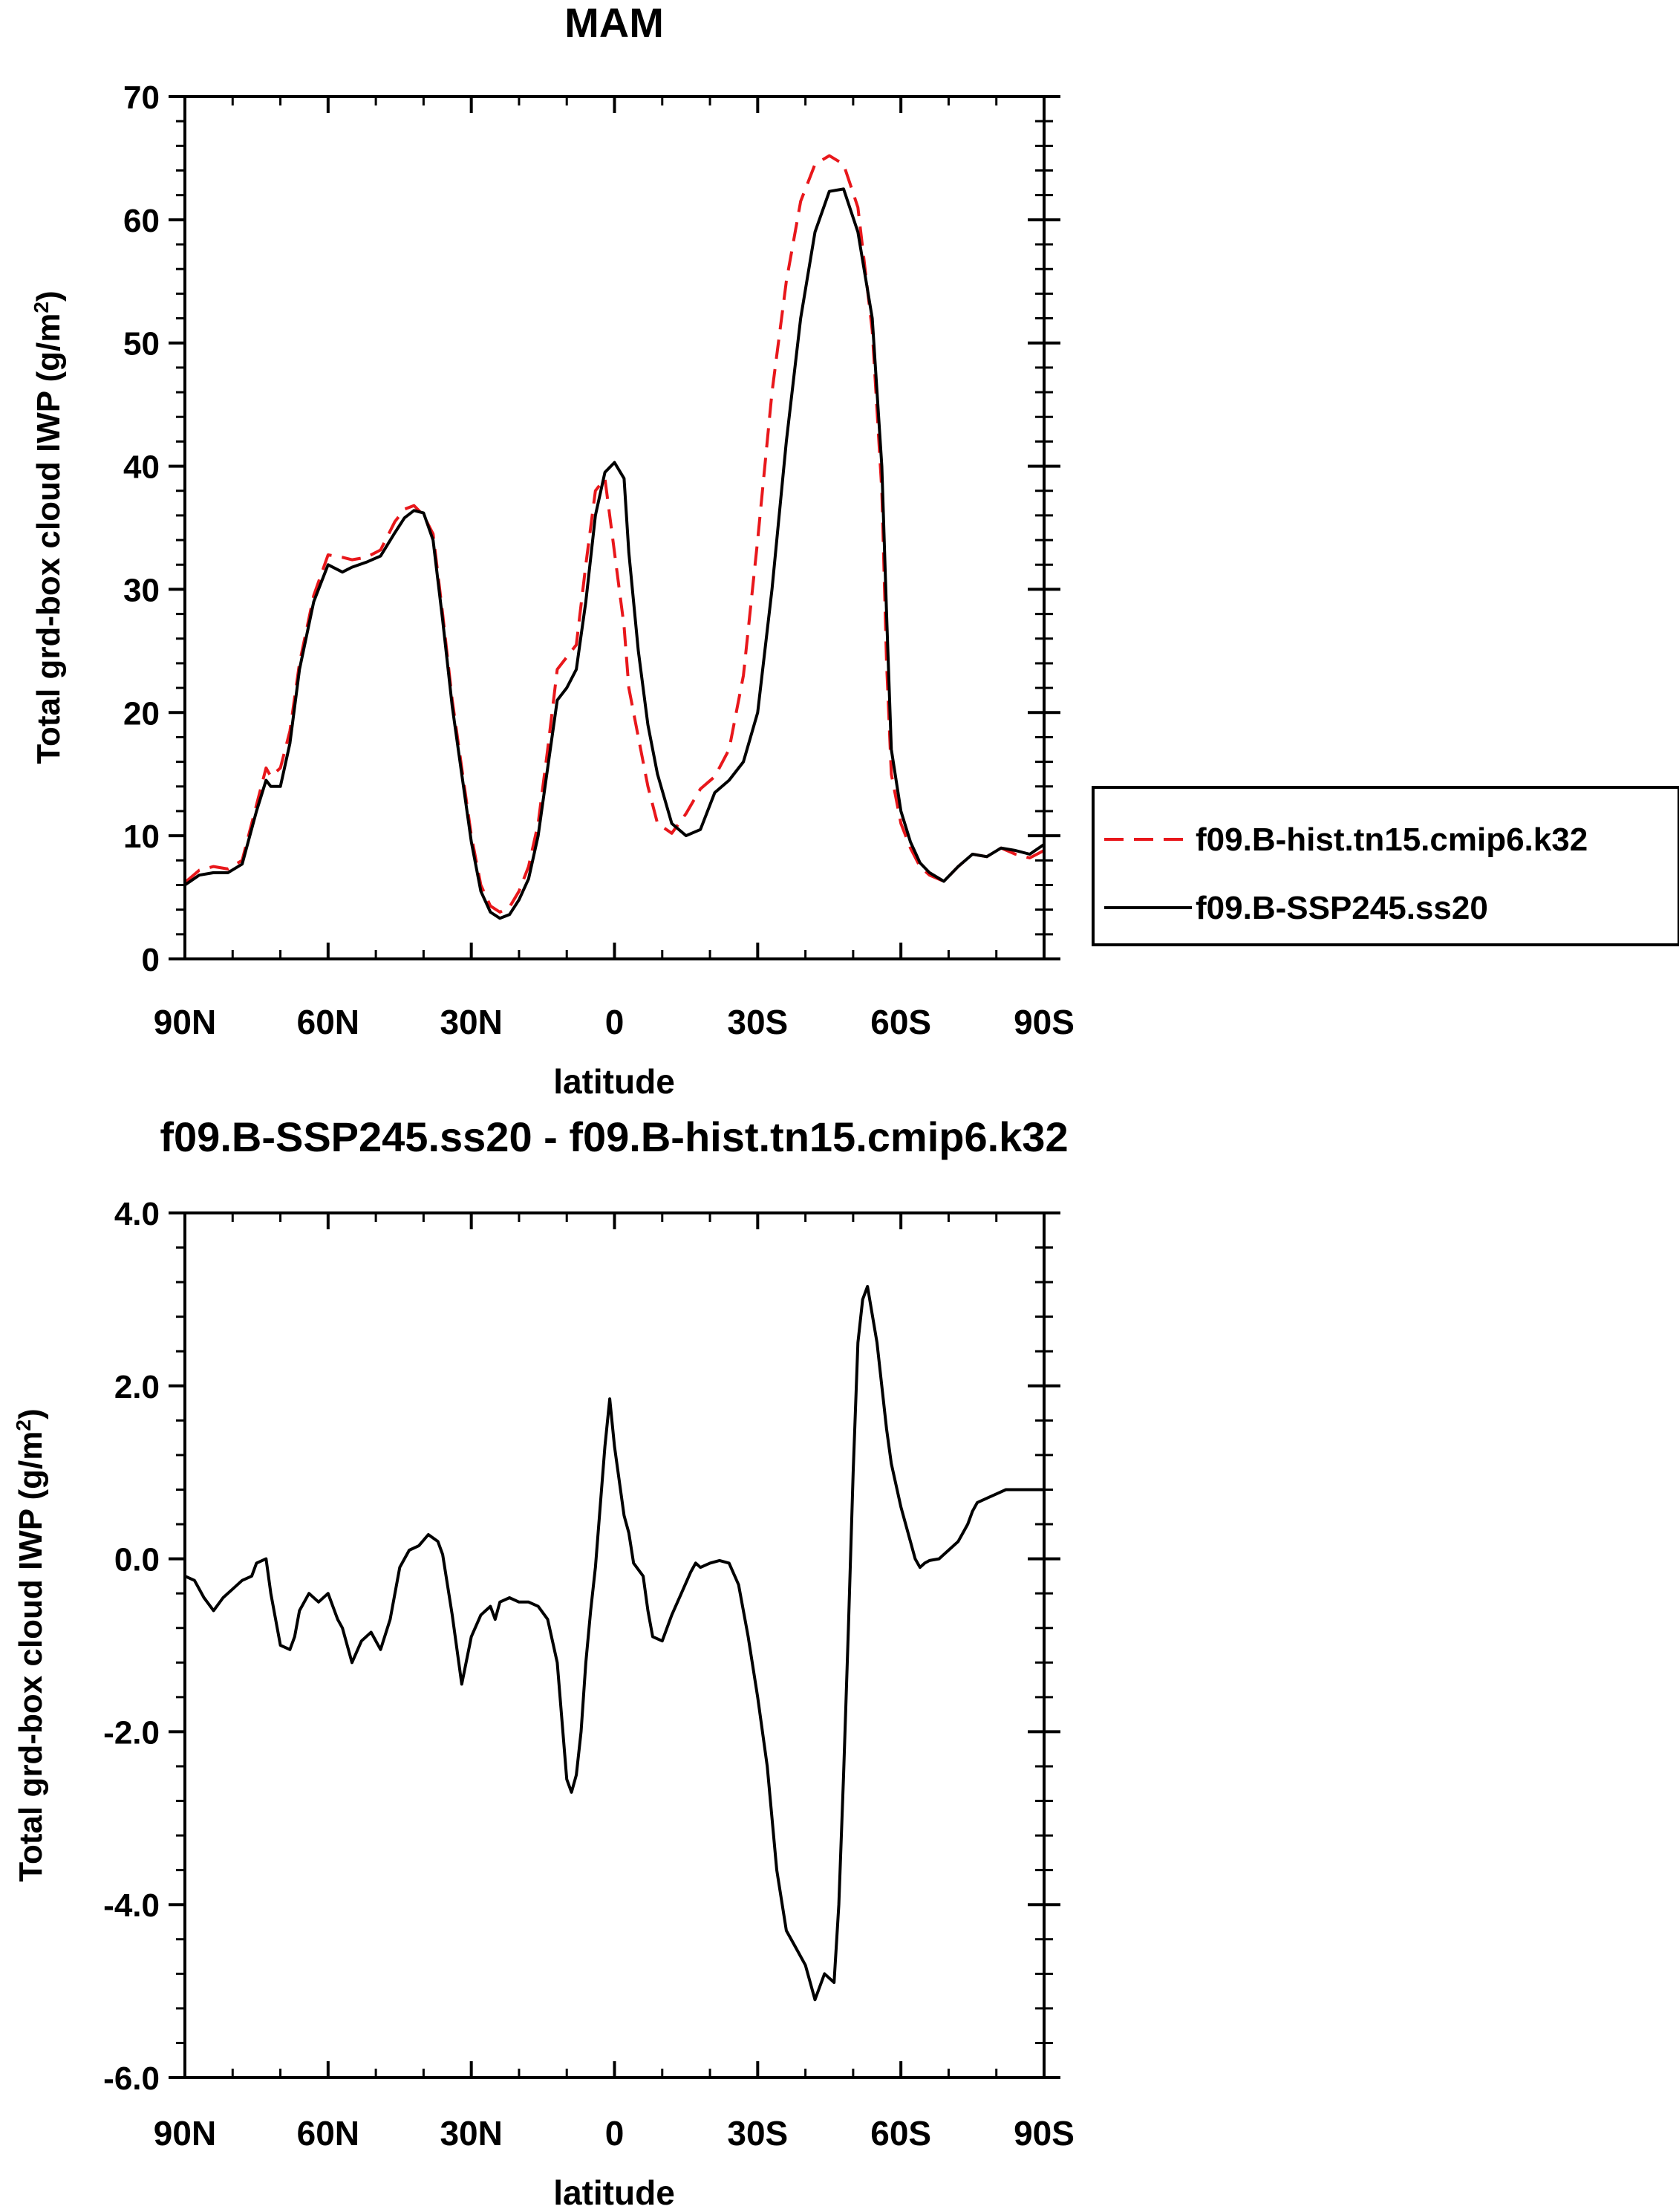 The height and width of the screenshot is (2212, 1679). What do you see at coordinates (141, 528) in the screenshot?
I see `y-tick-labels: 0 10 20 30 40 50 60 70` at bounding box center [141, 528].